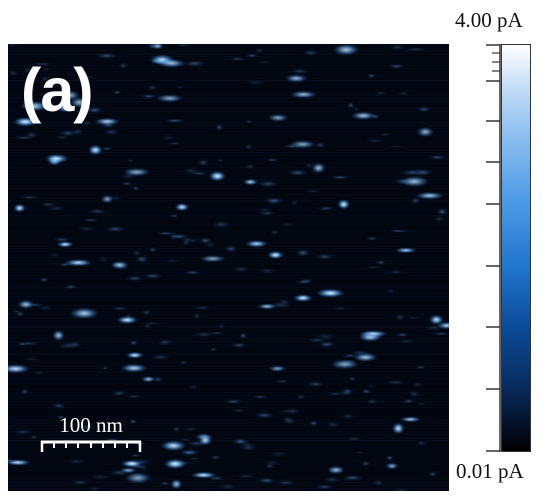 Image resolution: width=550 pixels, height=498 pixels. Describe the element at coordinates (490, 471) in the screenshot. I see `colorbar-min-label: 0.01 pA` at that location.